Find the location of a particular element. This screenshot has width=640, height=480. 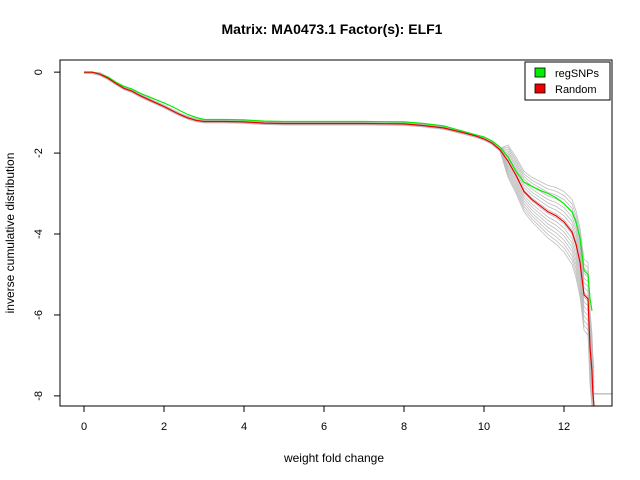

x-tick-label: 0 is located at coordinates (84, 427).